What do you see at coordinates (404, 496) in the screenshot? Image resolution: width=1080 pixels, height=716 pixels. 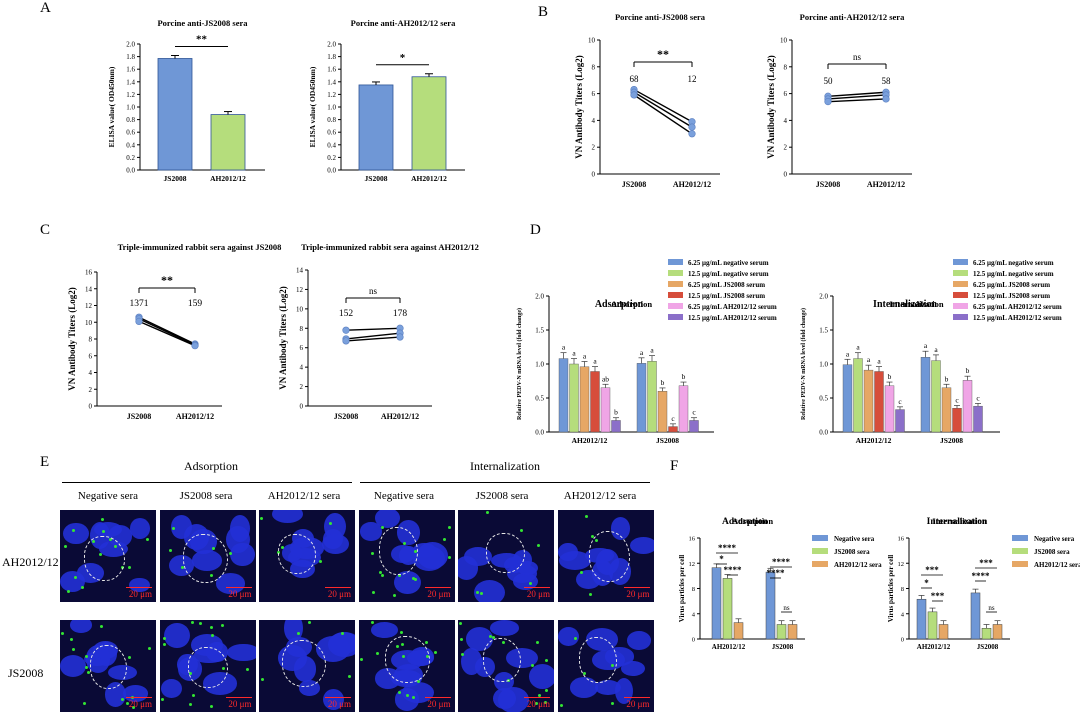 I see `microscopy-column-label: Negative sera` at bounding box center [404, 496].